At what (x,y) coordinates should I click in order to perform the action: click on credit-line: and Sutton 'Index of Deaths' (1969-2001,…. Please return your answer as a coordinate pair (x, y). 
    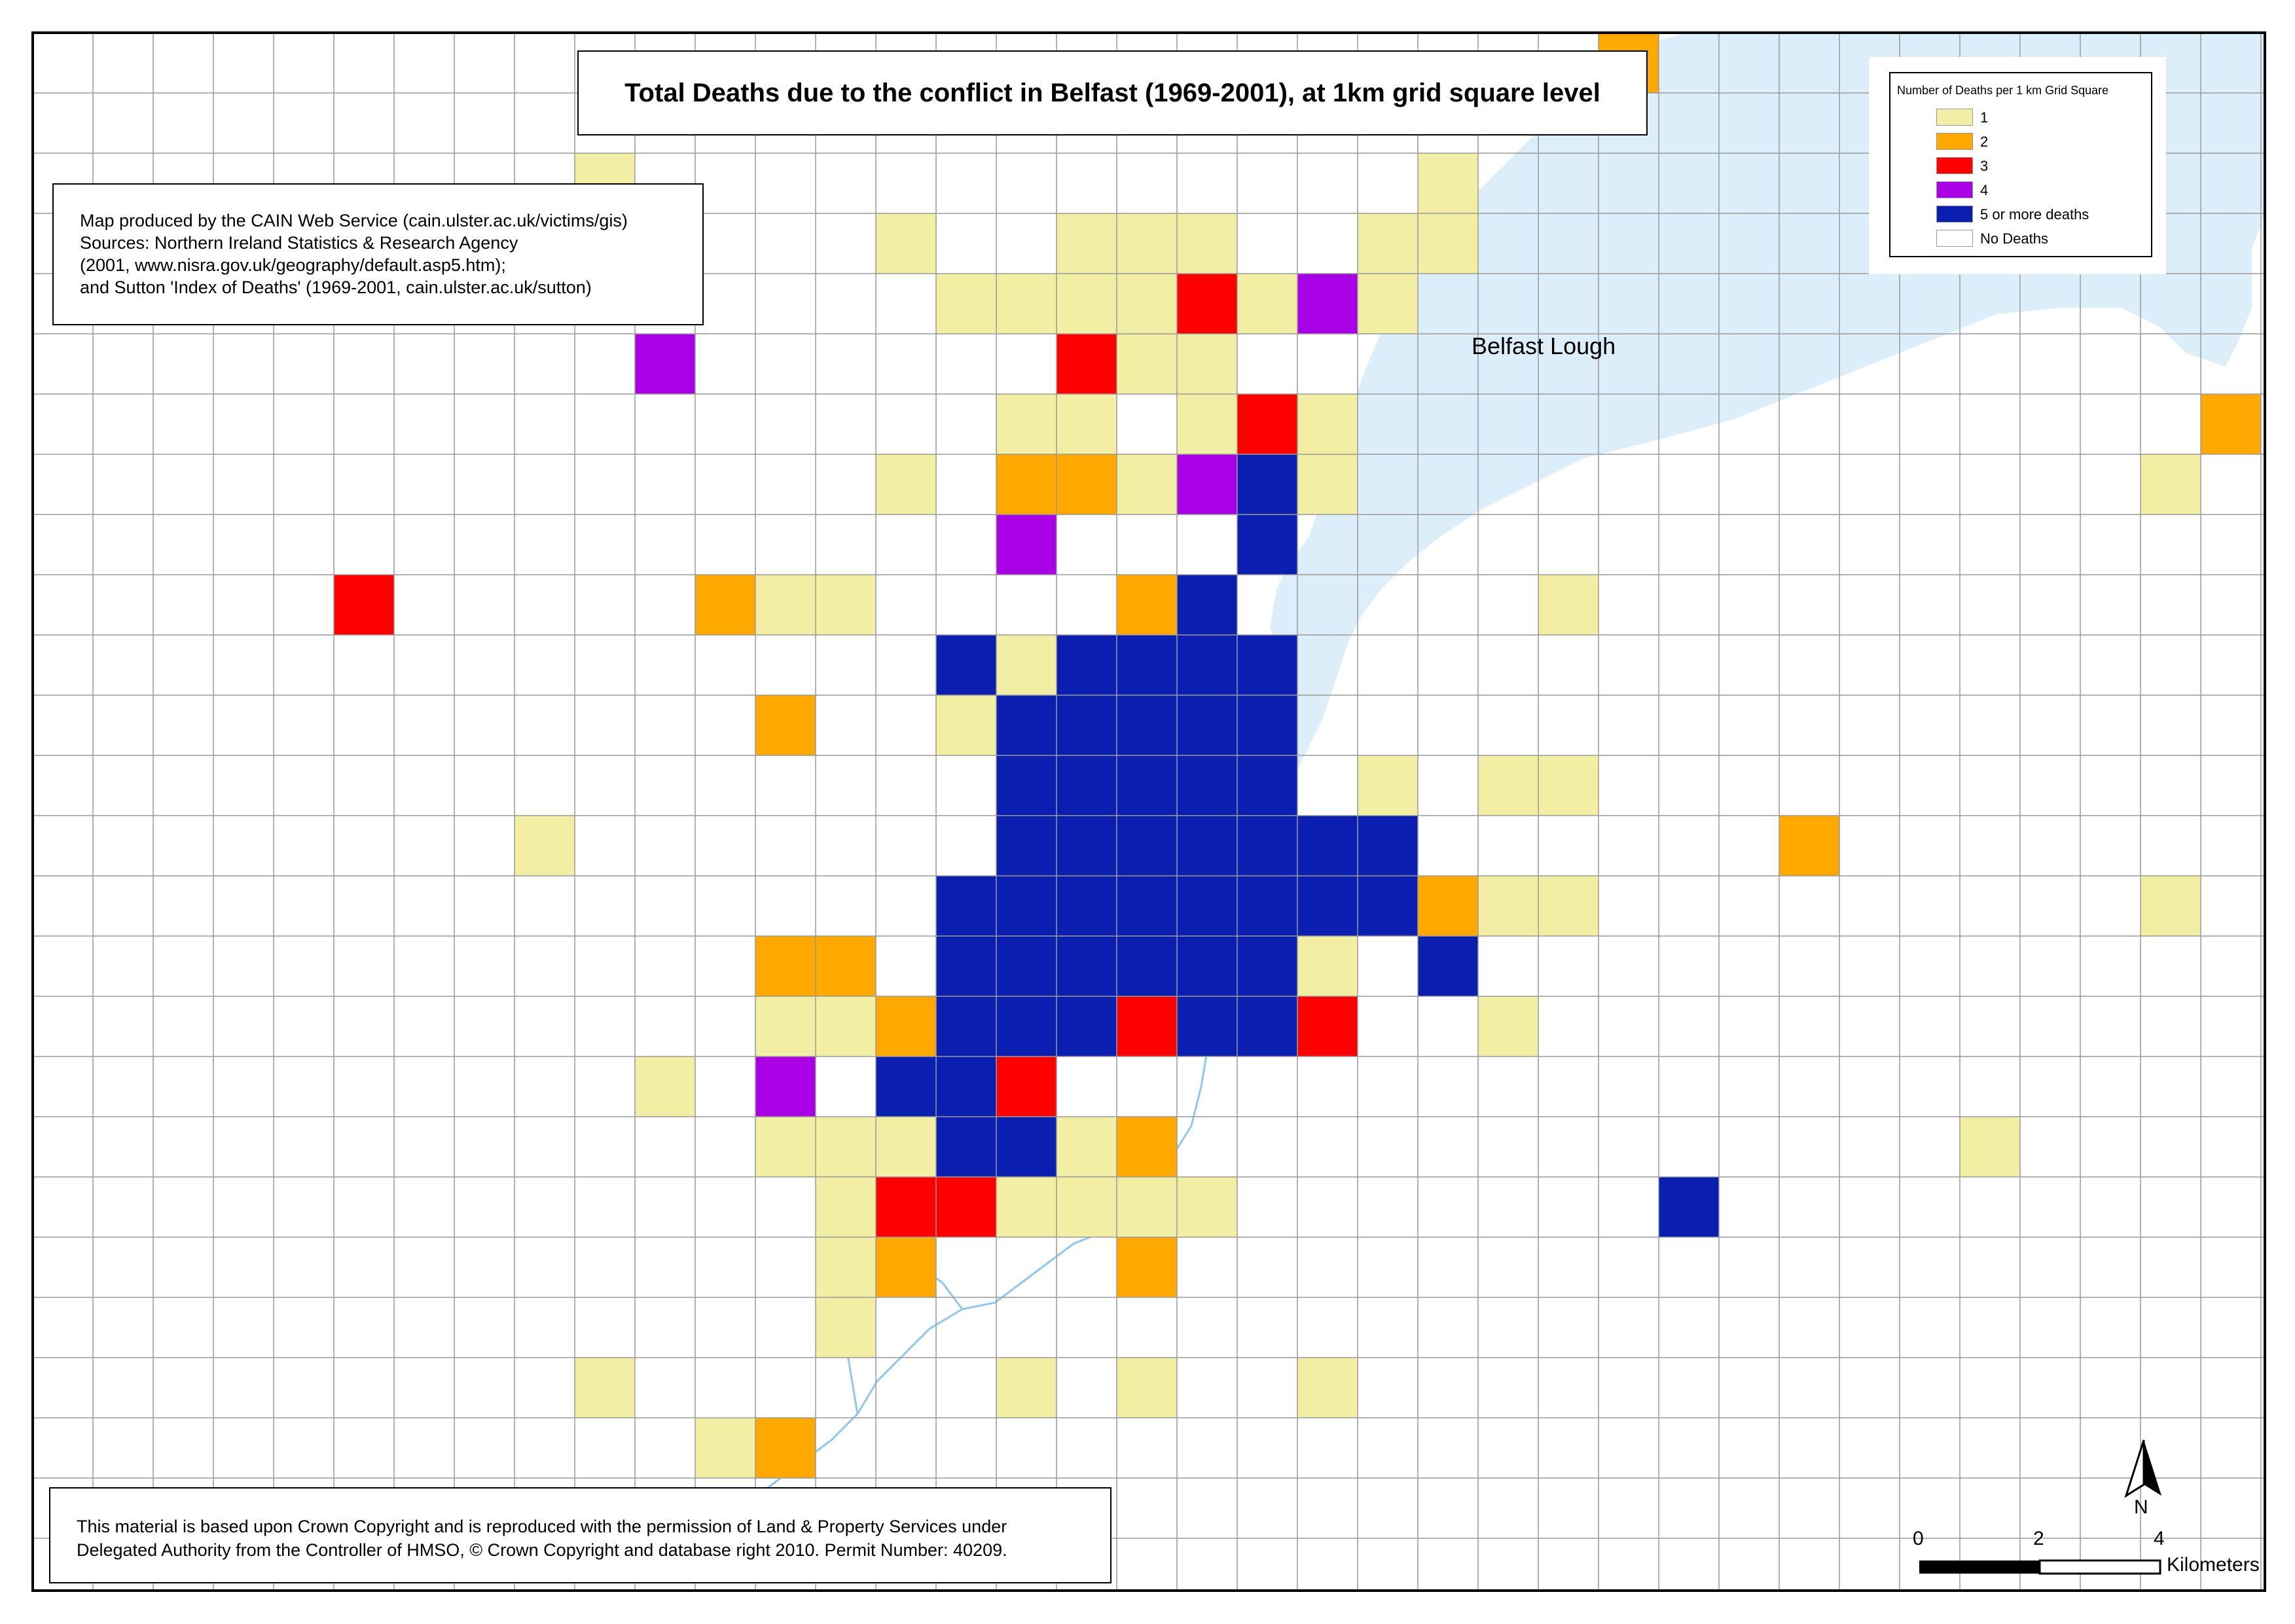
    Looking at the image, I should click on (336, 287).